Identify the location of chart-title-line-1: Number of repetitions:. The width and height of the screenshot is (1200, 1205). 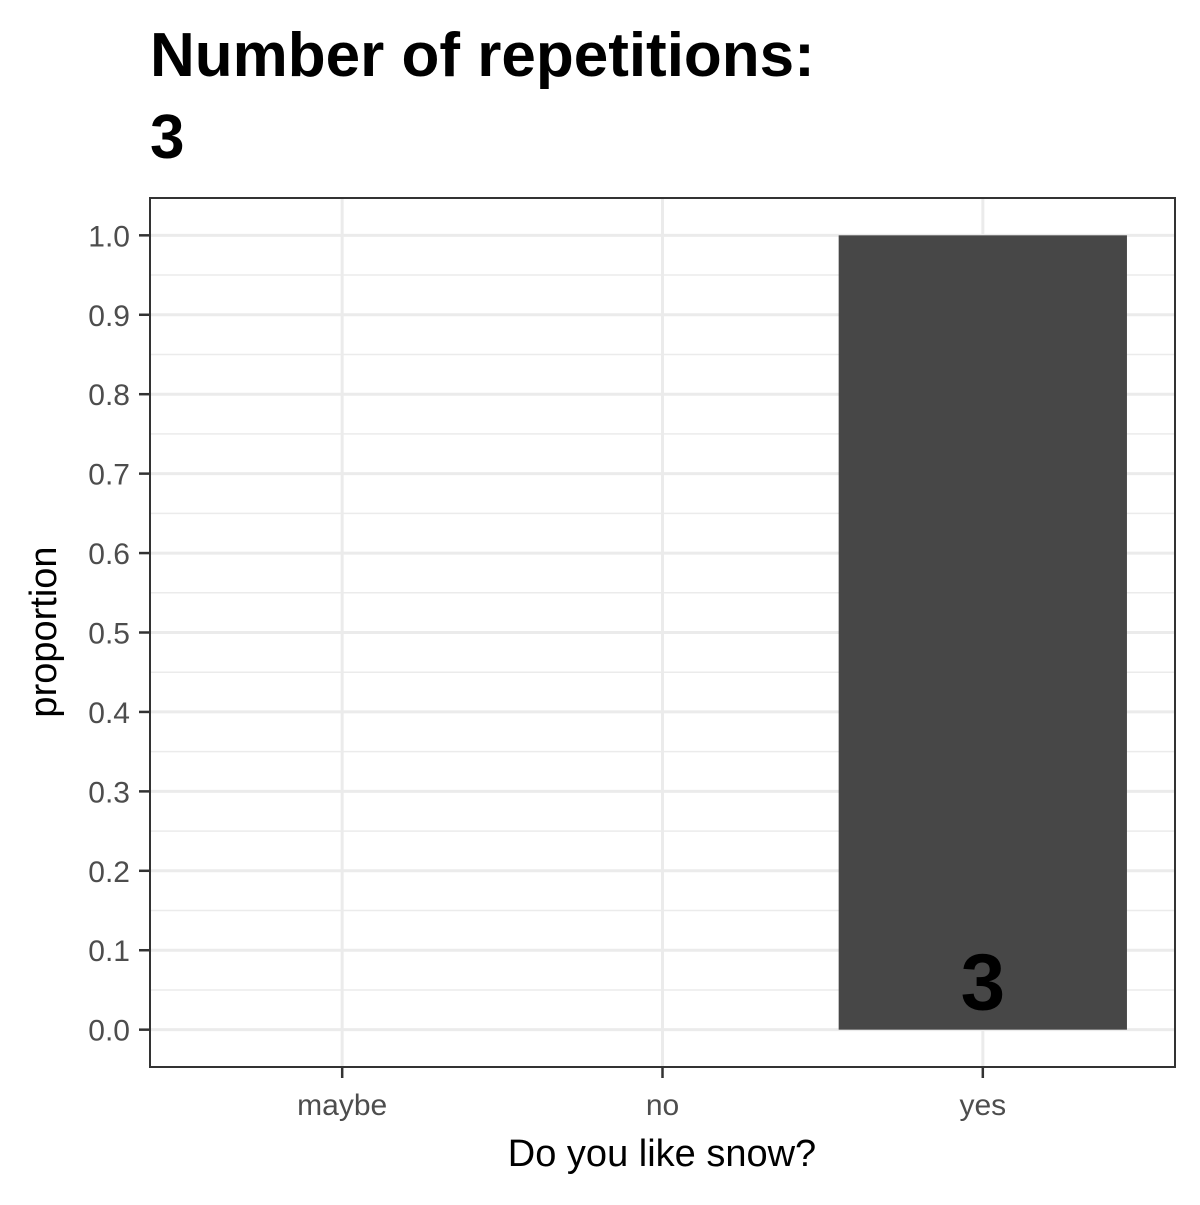
(482, 55).